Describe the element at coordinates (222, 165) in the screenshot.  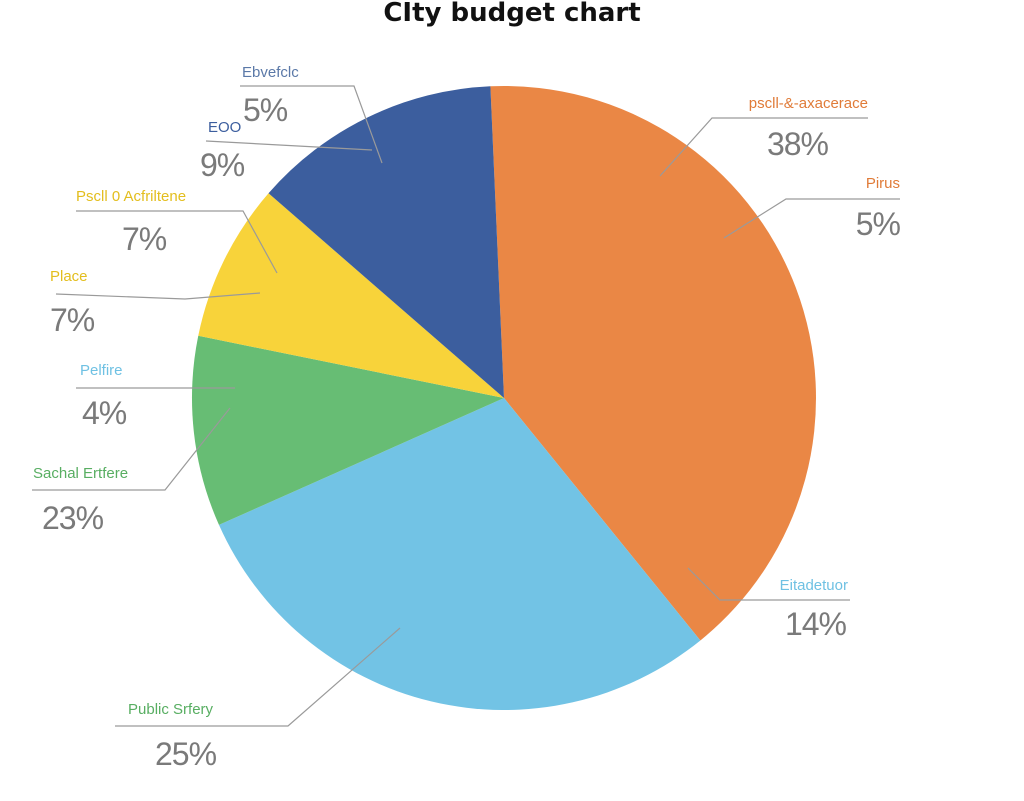
I see `slice-percent-label: 9%` at that location.